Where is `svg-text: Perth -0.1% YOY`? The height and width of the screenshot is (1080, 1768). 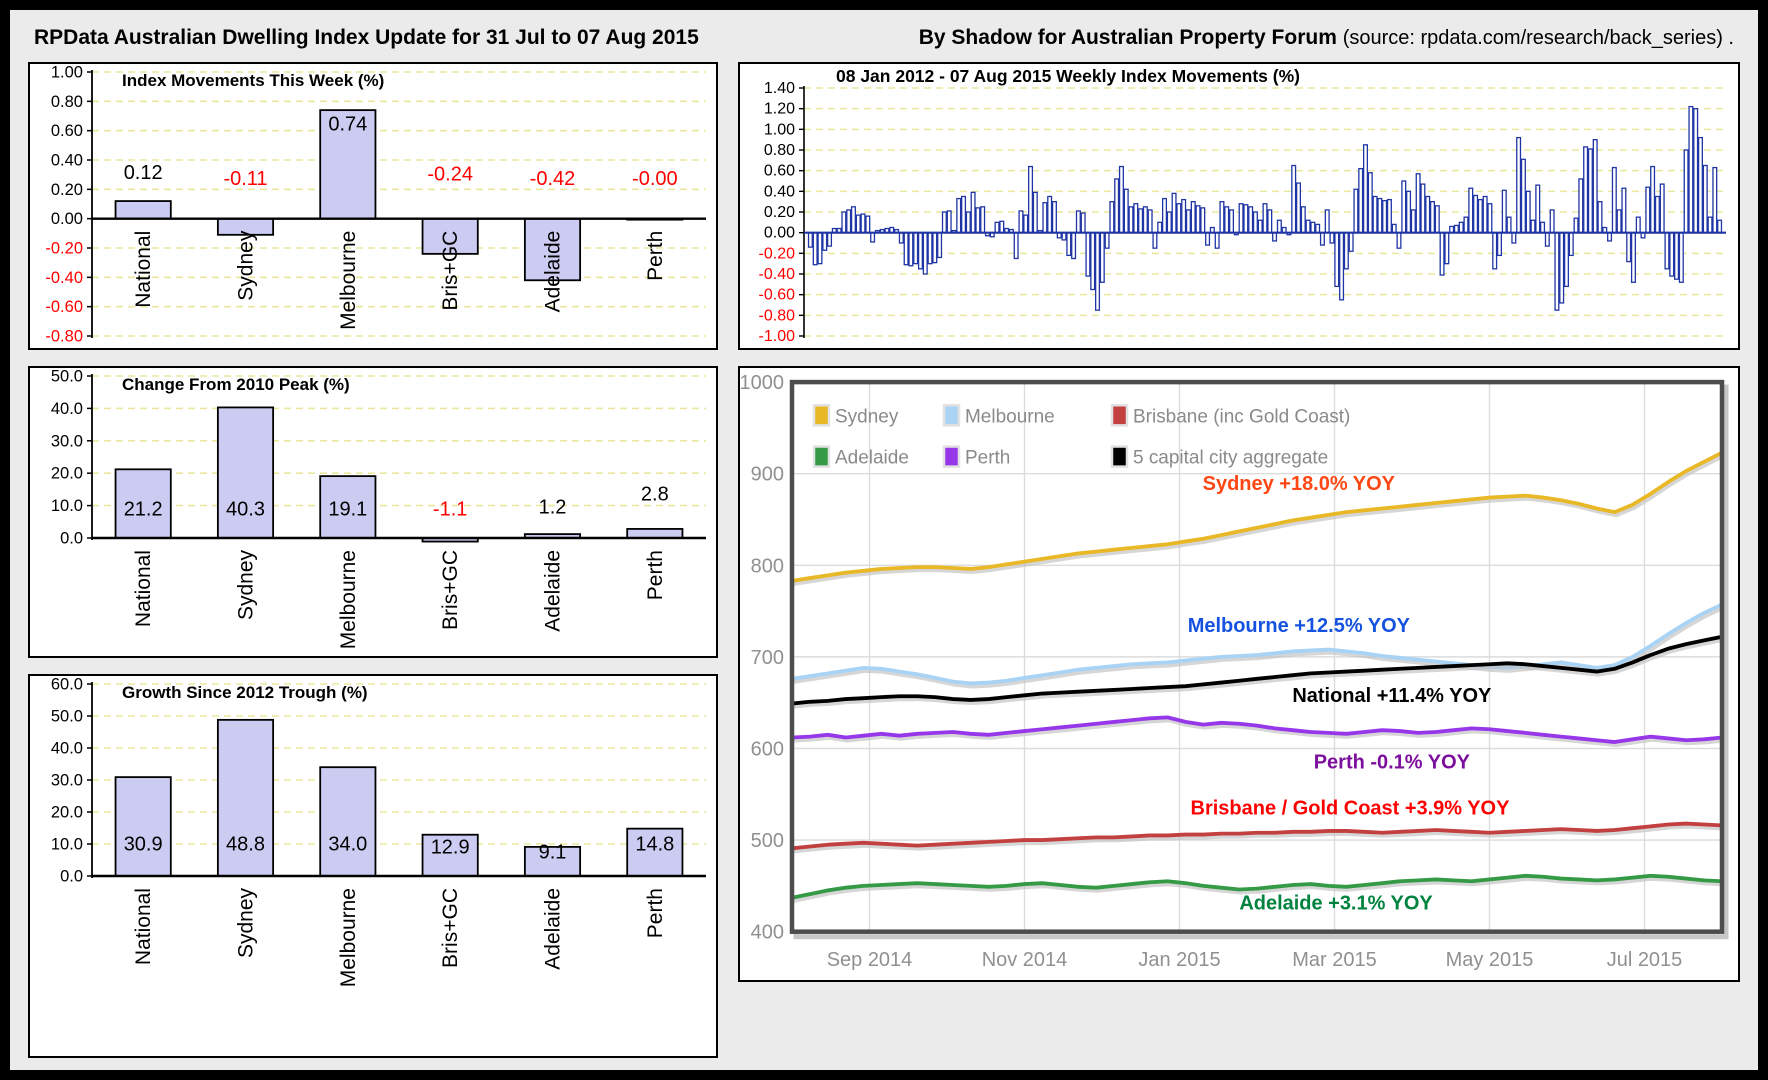
svg-text: Perth -0.1% YOY is located at coordinates (1392, 763).